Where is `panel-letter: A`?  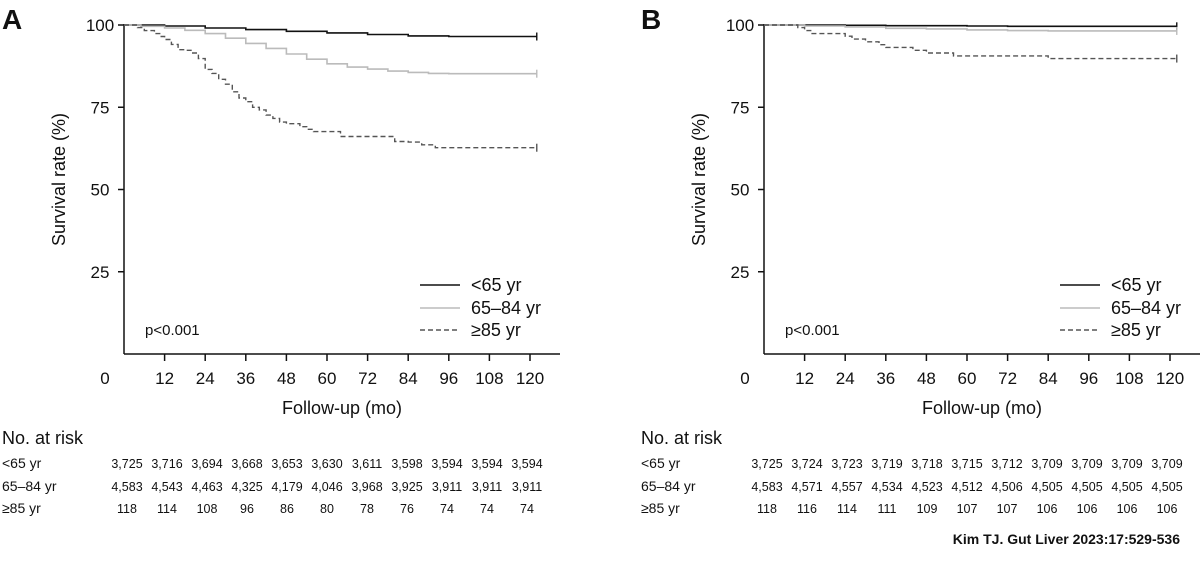
panel-letter: A is located at coordinates (12, 19).